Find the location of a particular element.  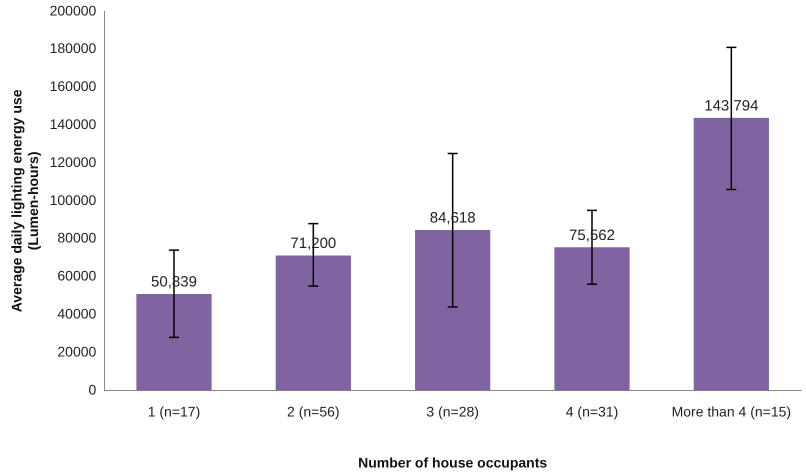

y-tick-label: 200000 is located at coordinates (73, 10).